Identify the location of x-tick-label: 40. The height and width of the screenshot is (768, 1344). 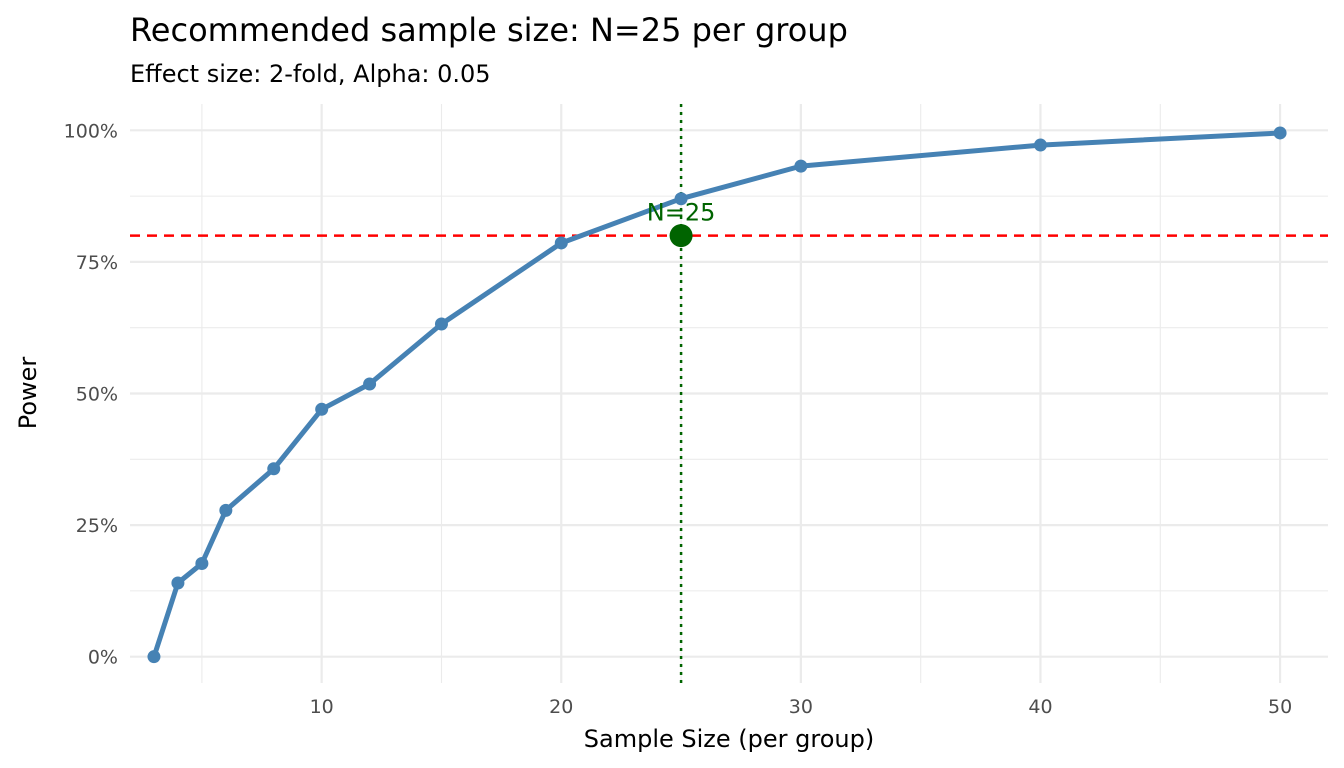
(1040, 707).